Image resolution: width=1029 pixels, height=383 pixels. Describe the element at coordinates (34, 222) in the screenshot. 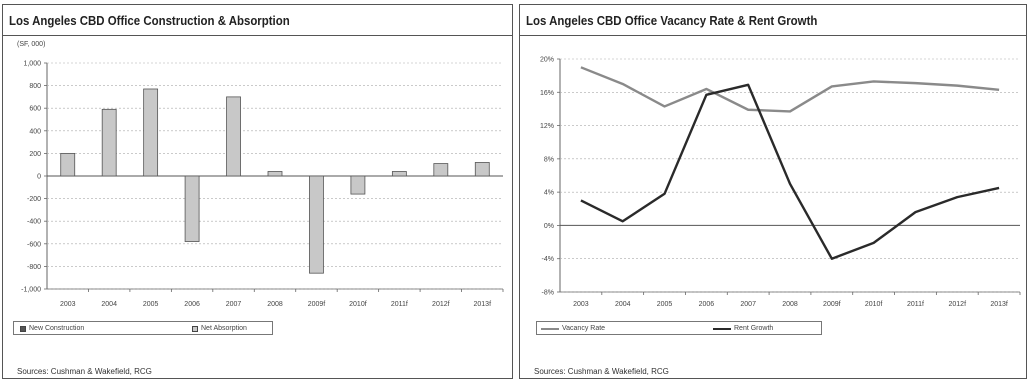

I see `y-tick-label: -400` at that location.